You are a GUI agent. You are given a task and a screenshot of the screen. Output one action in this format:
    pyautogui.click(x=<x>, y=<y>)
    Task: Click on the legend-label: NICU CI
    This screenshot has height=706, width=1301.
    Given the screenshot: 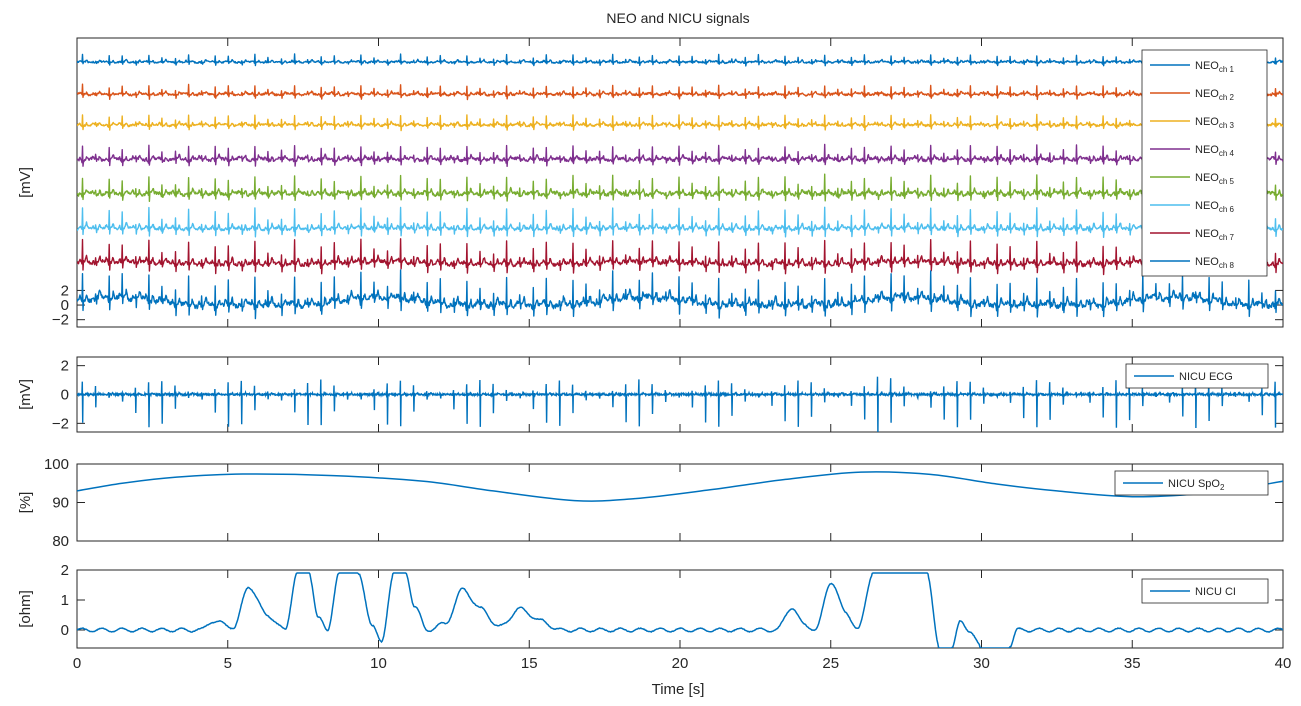 What is the action you would take?
    pyautogui.click(x=1215, y=592)
    